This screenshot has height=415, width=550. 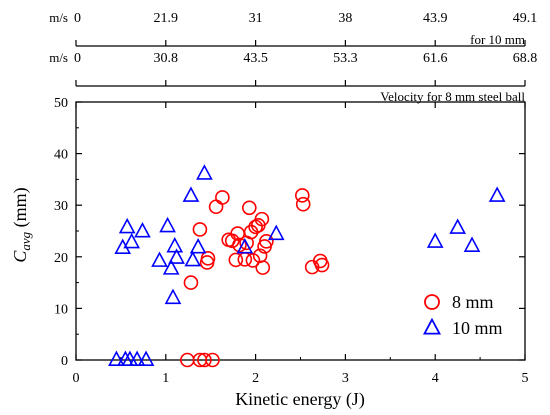 What do you see at coordinates (473, 302) in the screenshot?
I see `legend-label: 8 mm` at bounding box center [473, 302].